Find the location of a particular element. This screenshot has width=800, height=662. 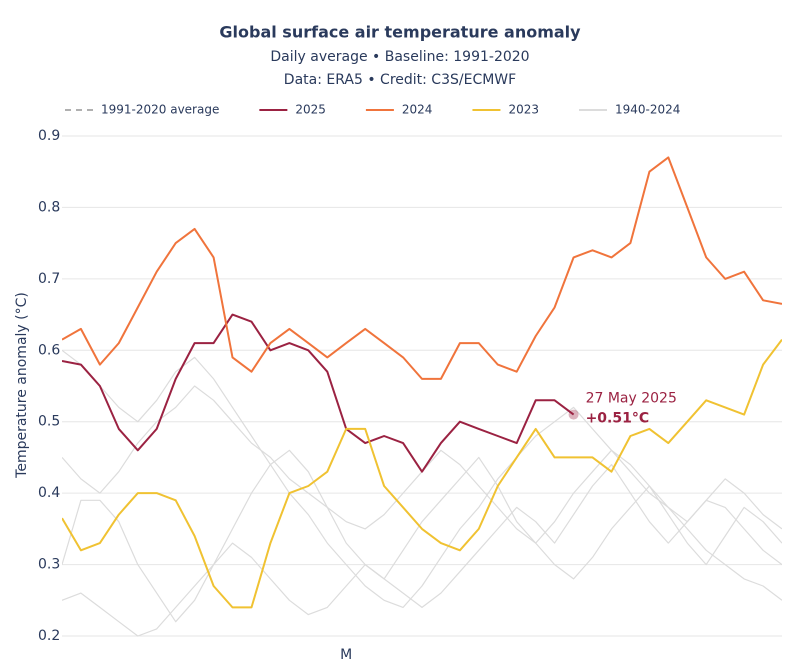

y-tick-label: 0.6 is located at coordinates (49, 350).